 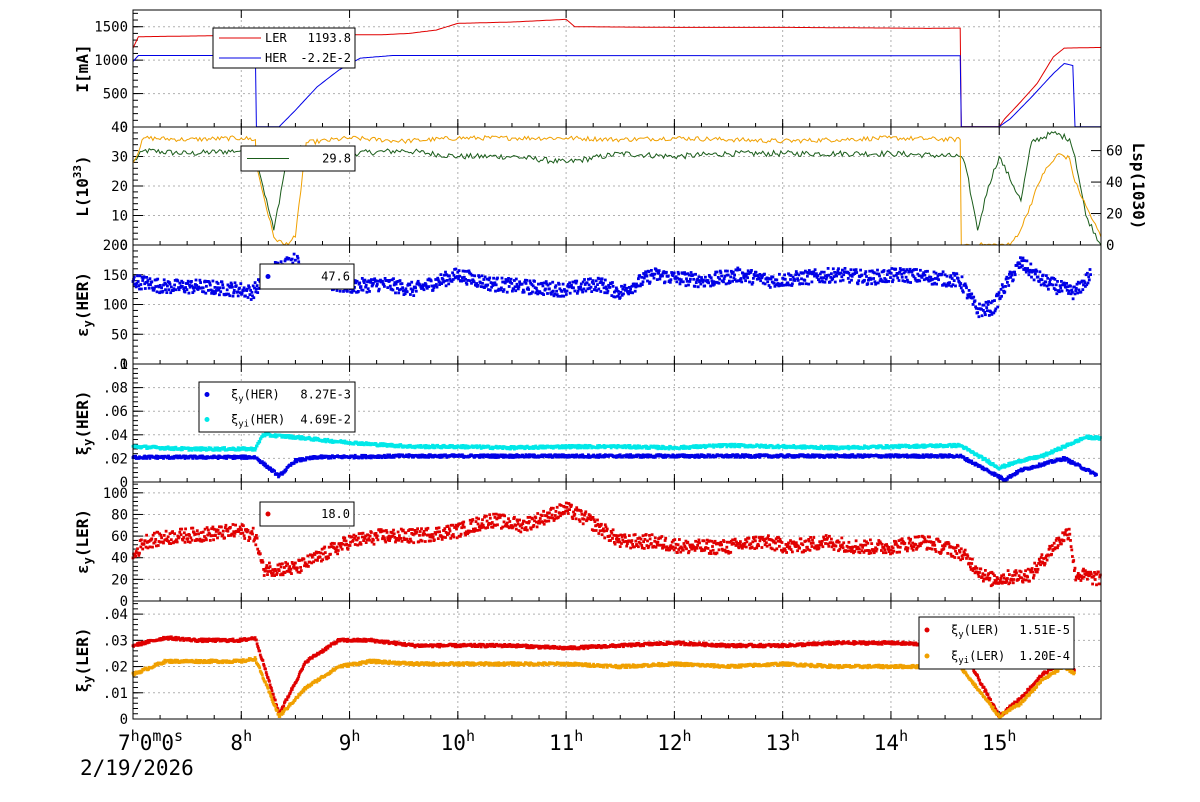 I want to click on legend-label: LER, so click(x=276, y=38).